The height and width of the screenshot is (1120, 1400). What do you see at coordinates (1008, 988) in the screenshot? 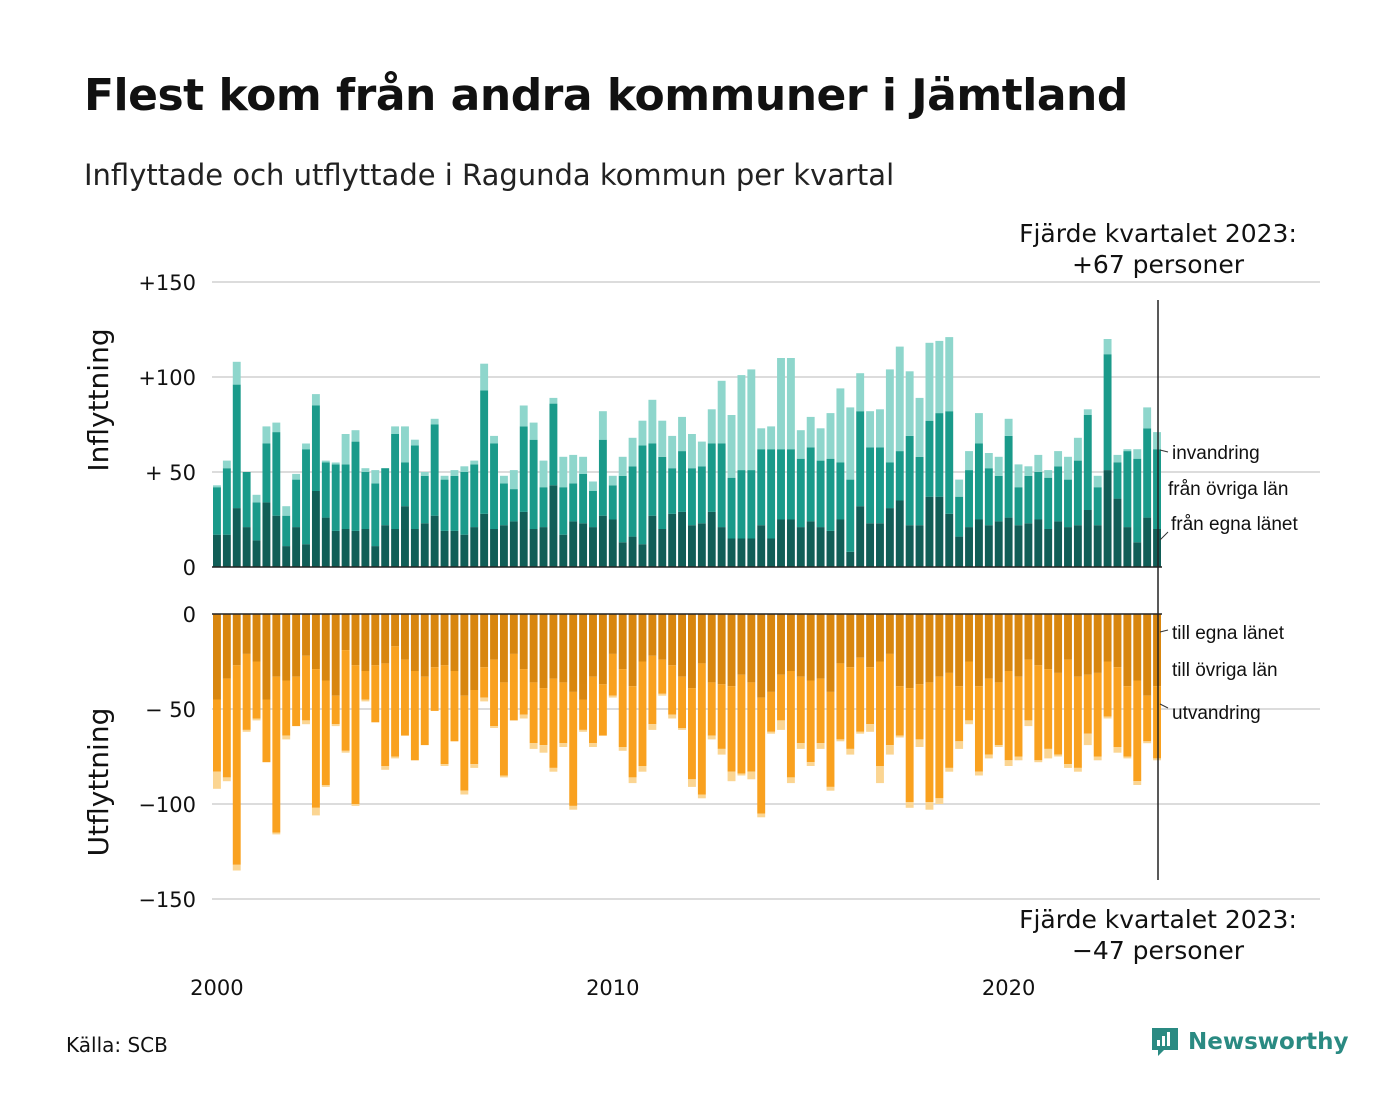
I see `x-tick-label: 2020` at bounding box center [1008, 988].